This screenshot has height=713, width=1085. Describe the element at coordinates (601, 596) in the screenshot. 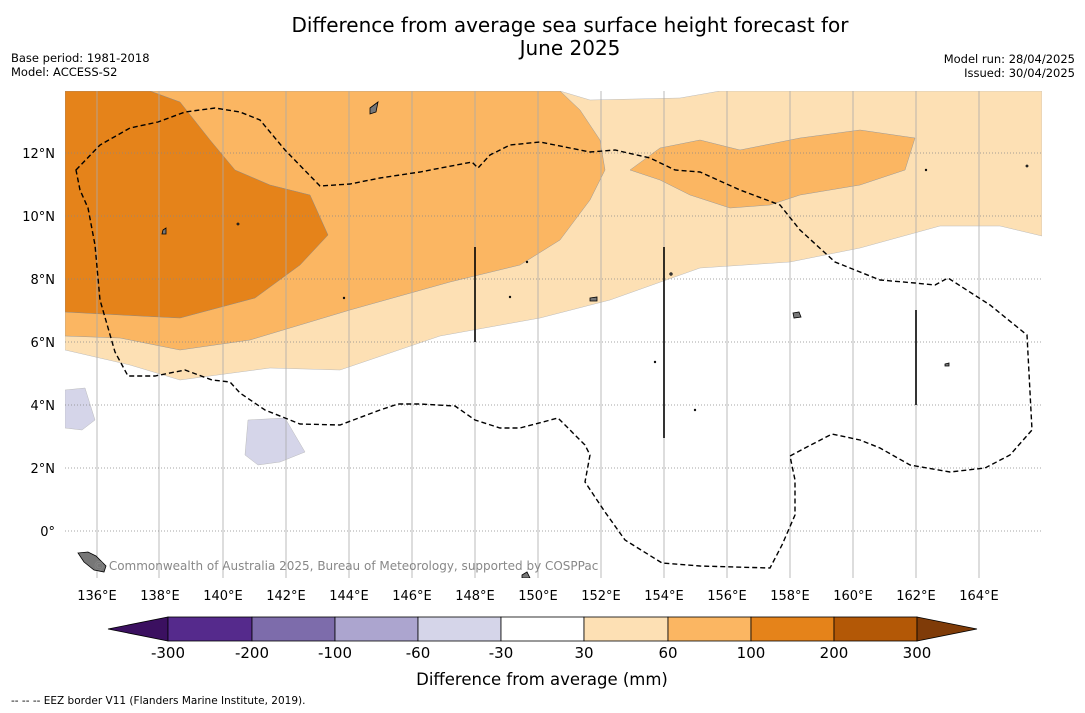

I see `lon-tick-label: 152°E` at that location.